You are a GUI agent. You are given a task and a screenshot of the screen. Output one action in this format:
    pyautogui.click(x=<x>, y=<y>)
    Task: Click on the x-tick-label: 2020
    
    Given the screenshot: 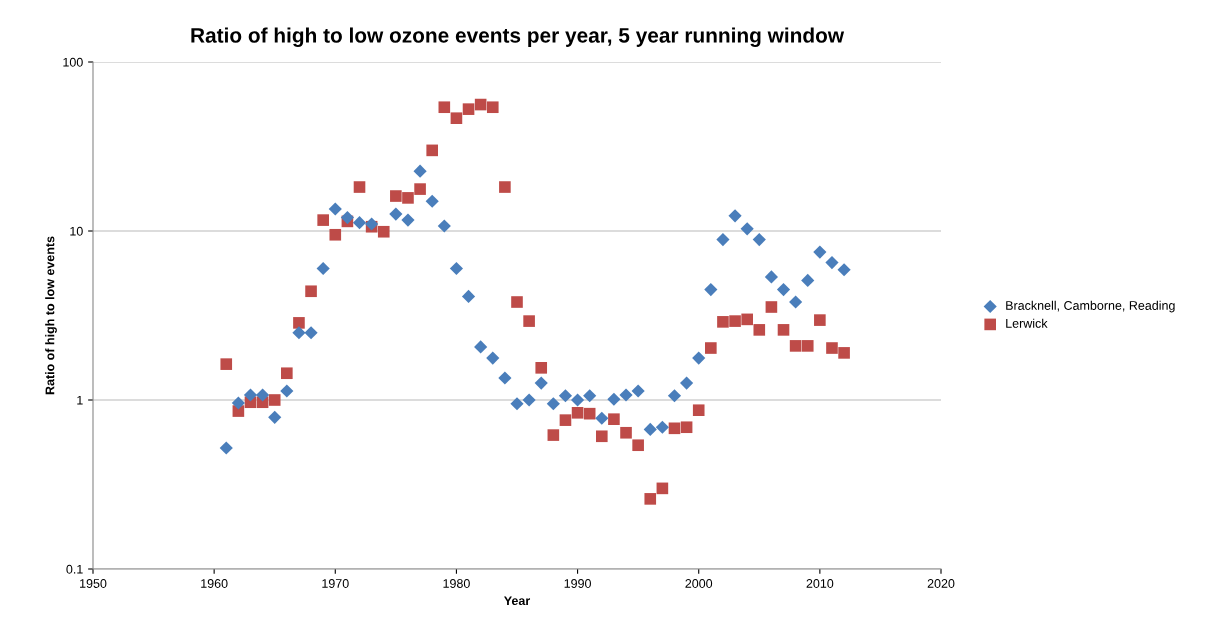 What is the action you would take?
    pyautogui.click(x=941, y=583)
    